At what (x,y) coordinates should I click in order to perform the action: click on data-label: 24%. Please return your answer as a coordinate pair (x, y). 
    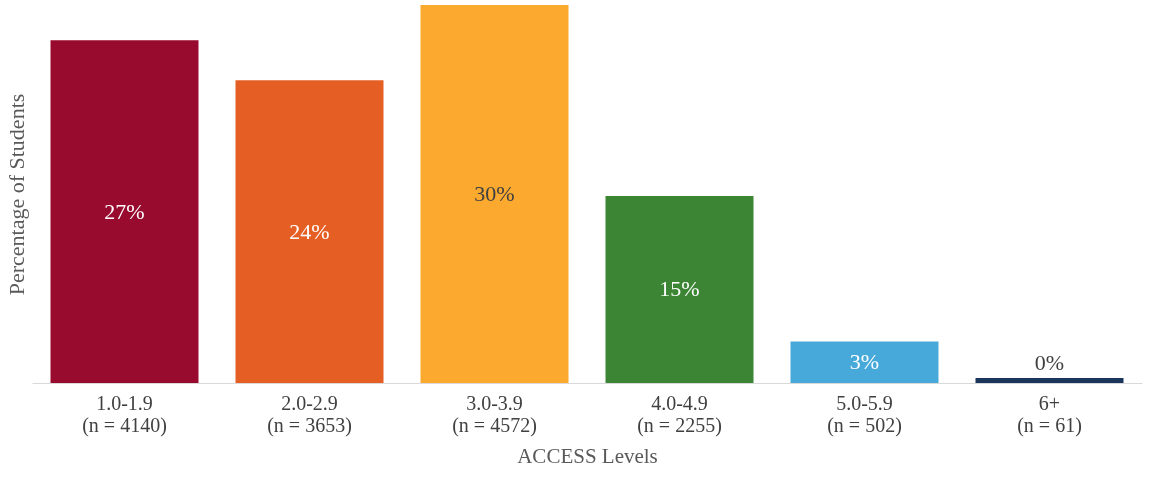
    Looking at the image, I should click on (309, 231).